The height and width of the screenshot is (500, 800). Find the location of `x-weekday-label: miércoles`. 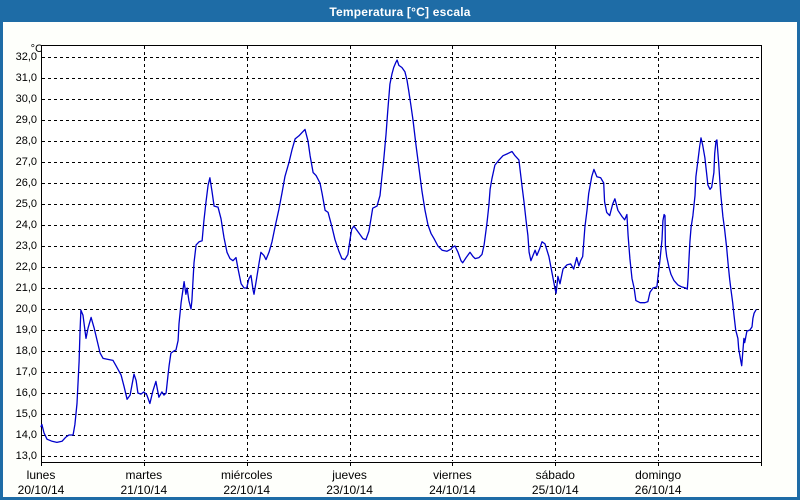

x-weekday-label: miércoles is located at coordinates (247, 475).